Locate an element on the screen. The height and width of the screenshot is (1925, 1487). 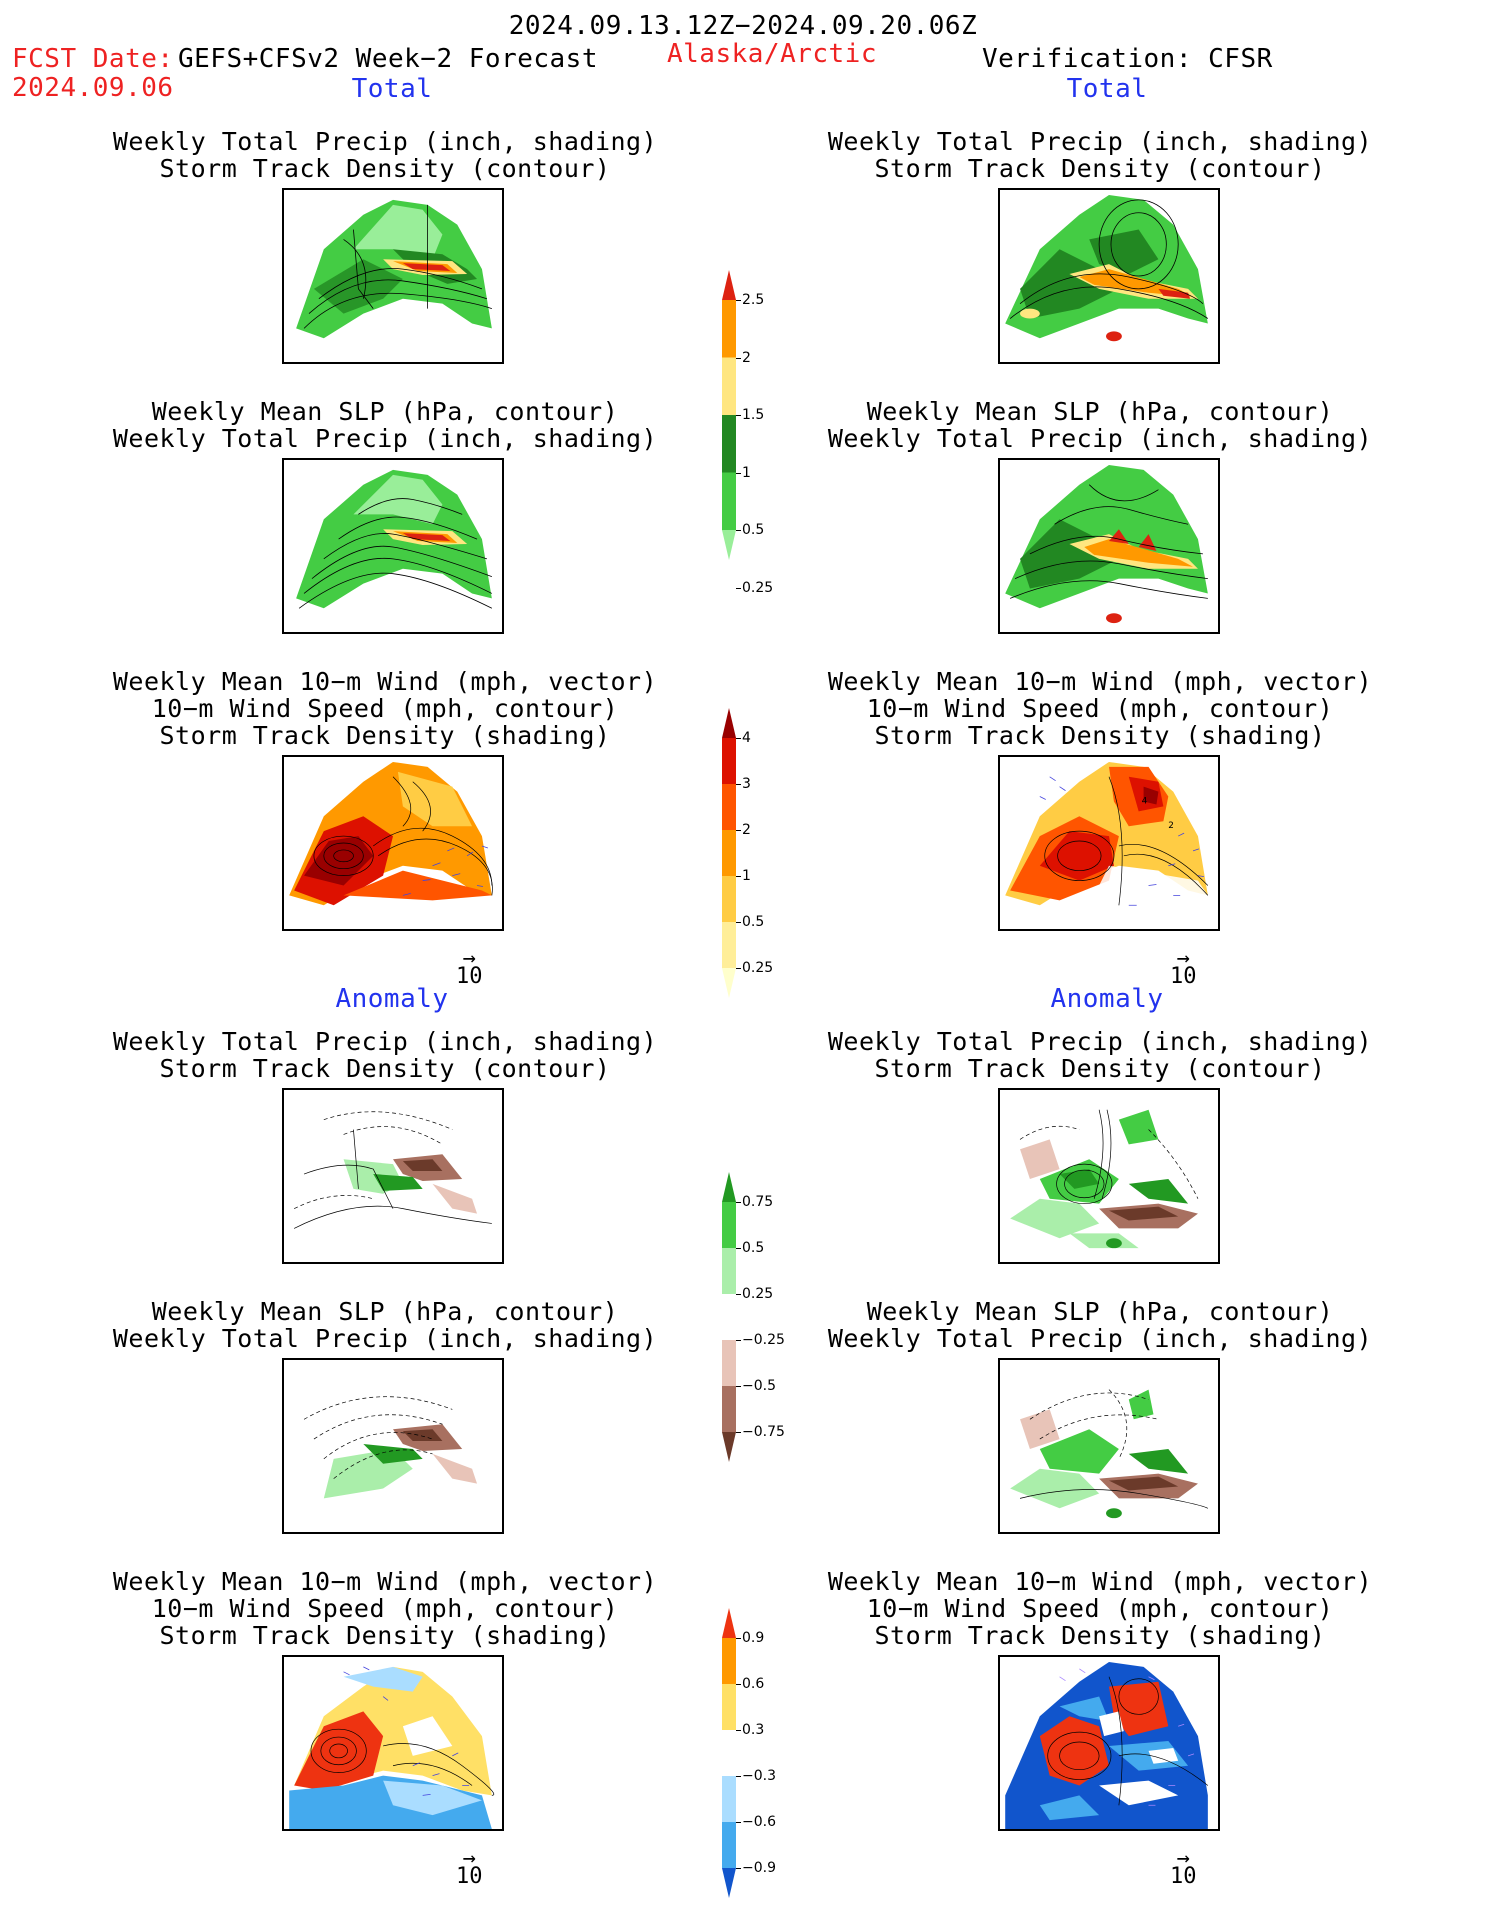
colorbar-tick-label: 0.3 is located at coordinates (753, 1730).